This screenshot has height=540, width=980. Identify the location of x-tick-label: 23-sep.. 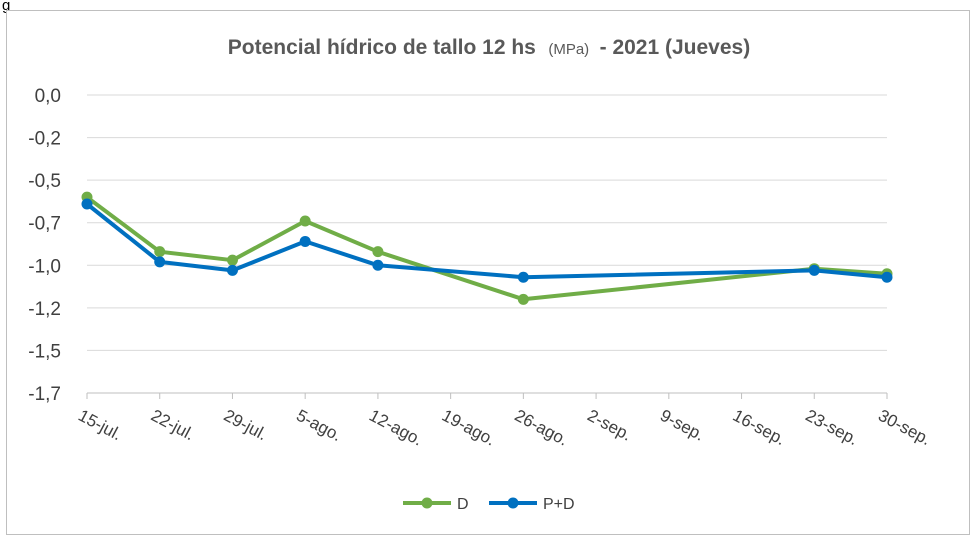
(831, 427).